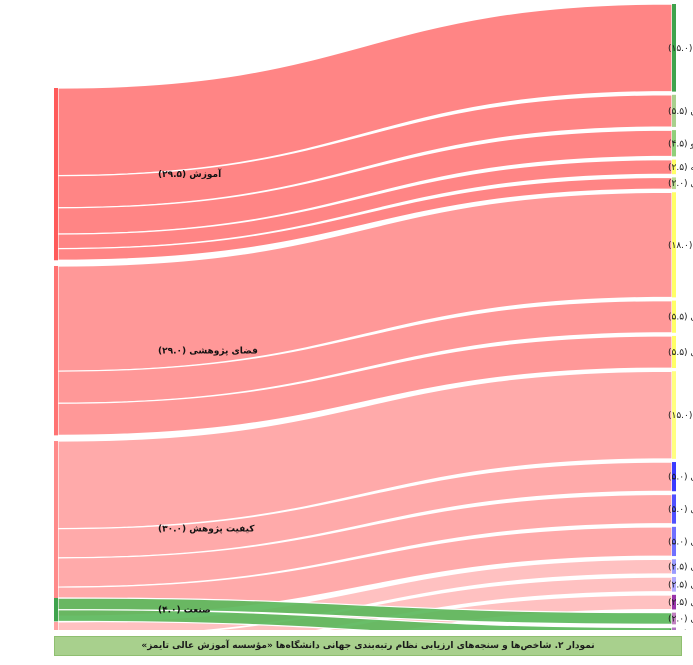 The image size is (693, 665). Describe the element at coordinates (680, 478) in the screenshot. I see `target-label: توان پژوهشی (۵.۰)` at that location.